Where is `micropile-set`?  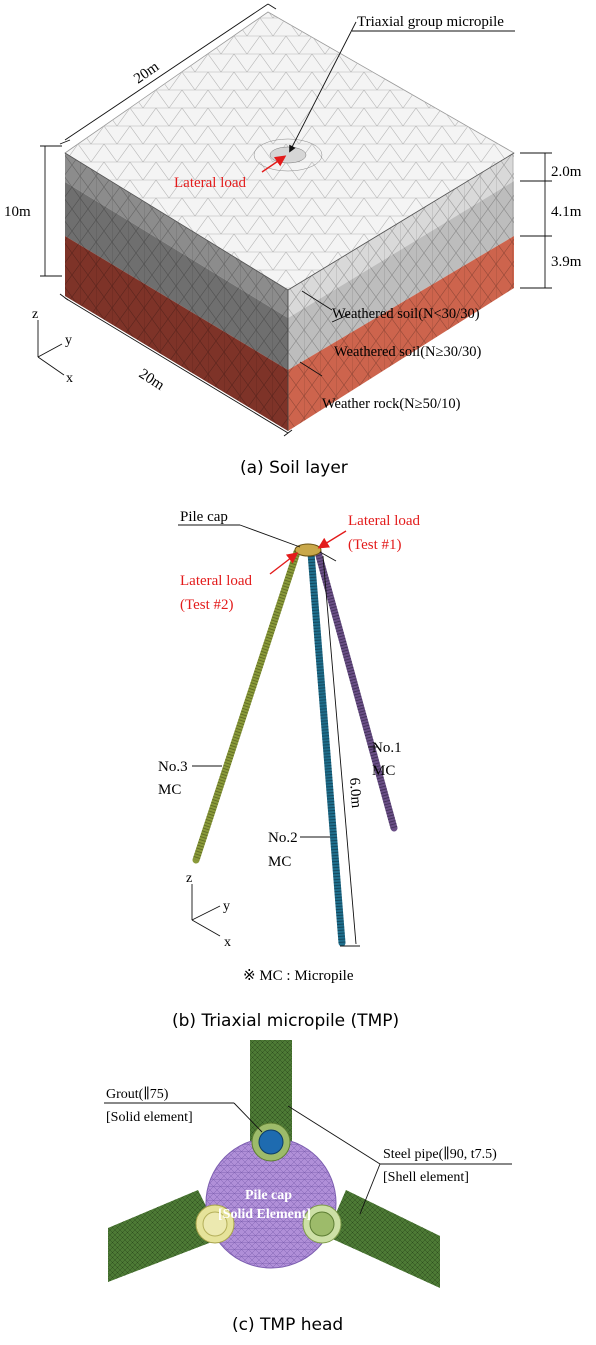 micropile-set is located at coordinates (295, 745).